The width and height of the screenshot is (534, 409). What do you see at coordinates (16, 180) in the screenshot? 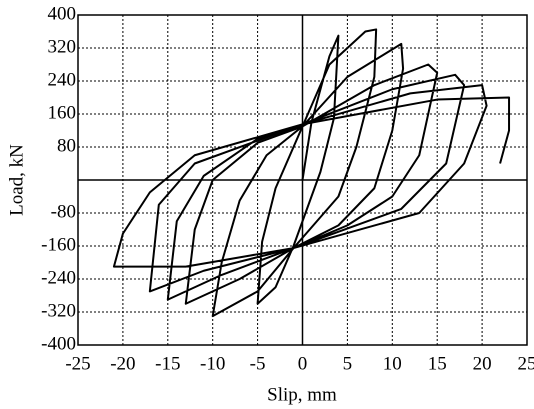
I see `y-axis-label: Load, kN` at bounding box center [16, 180].